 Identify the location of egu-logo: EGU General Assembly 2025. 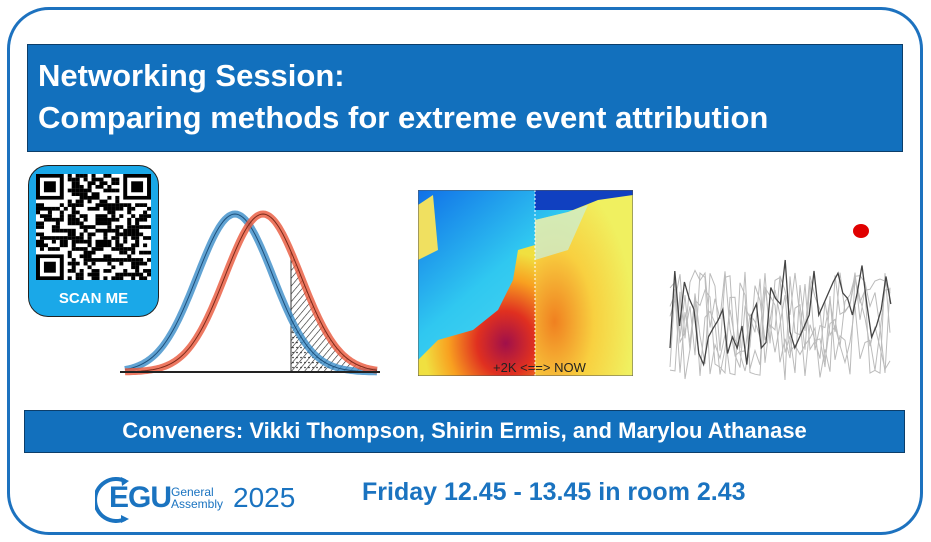
(210, 500).